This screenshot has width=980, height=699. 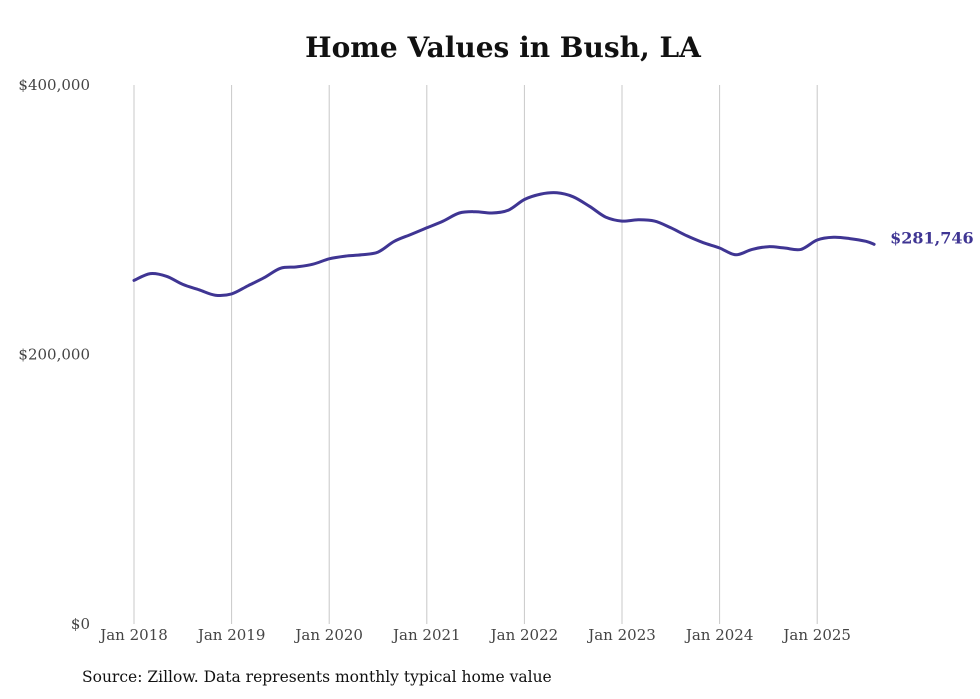 What do you see at coordinates (503, 47) in the screenshot?
I see `chart-title: Home Values in Bush, LA` at bounding box center [503, 47].